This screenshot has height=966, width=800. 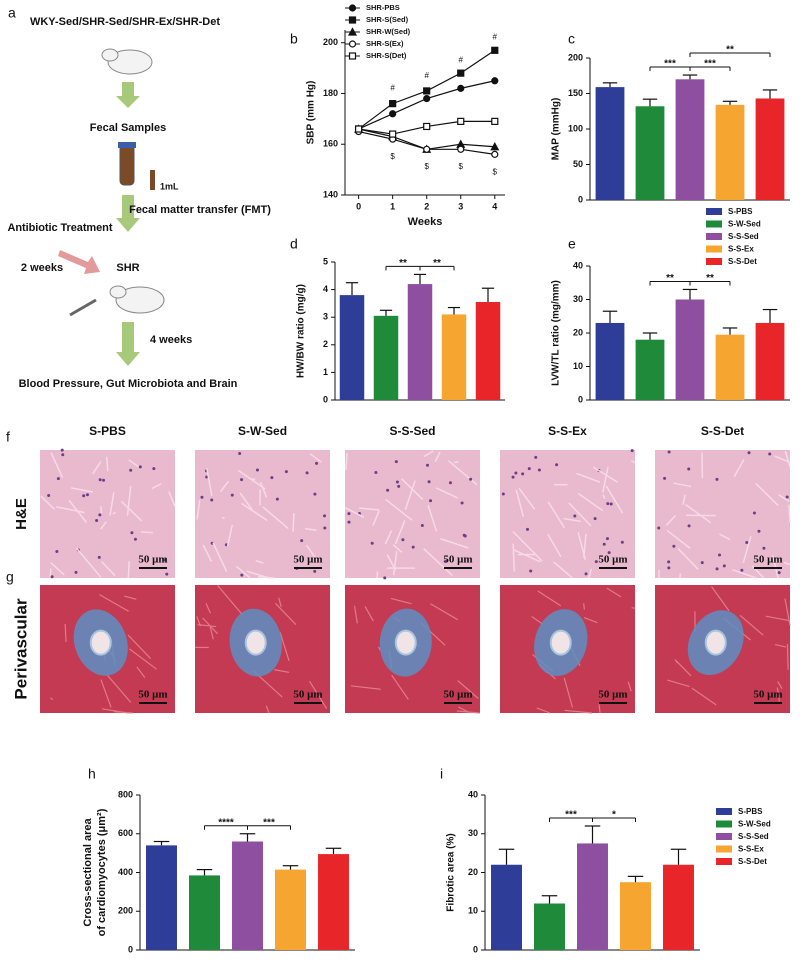 I want to click on y-axis-label: LVW/TL ratio (mg/mm), so click(x=556, y=333).